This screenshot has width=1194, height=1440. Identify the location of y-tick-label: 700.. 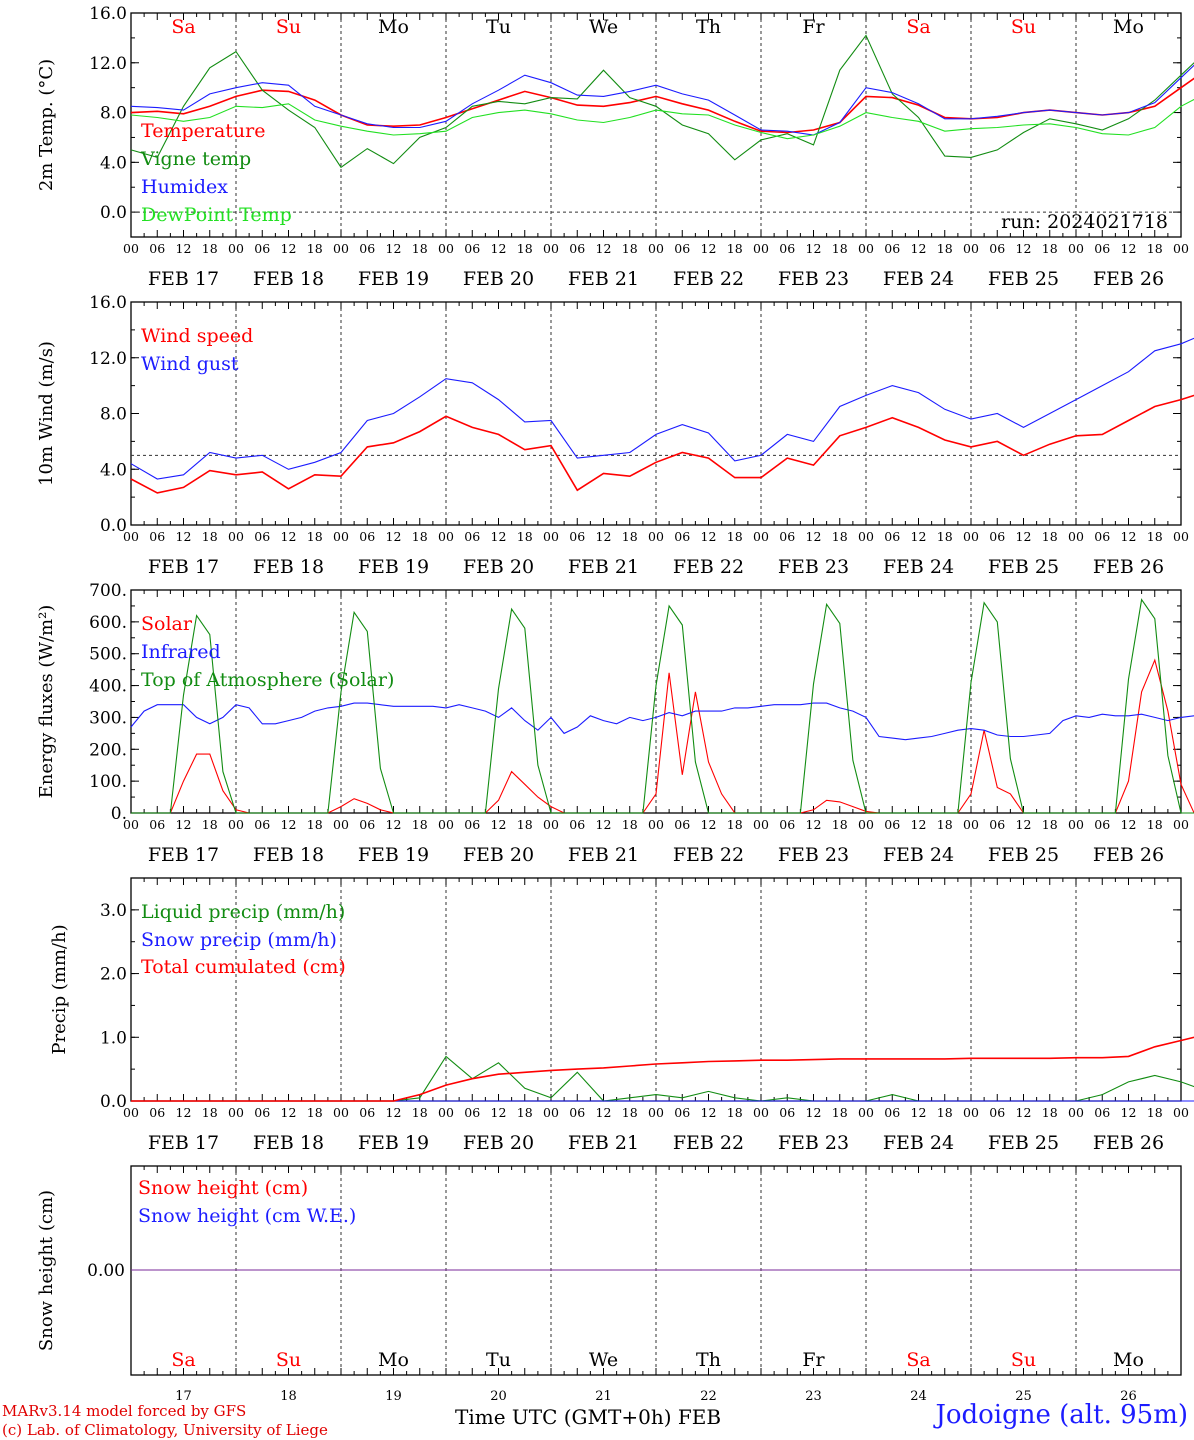
(108, 591).